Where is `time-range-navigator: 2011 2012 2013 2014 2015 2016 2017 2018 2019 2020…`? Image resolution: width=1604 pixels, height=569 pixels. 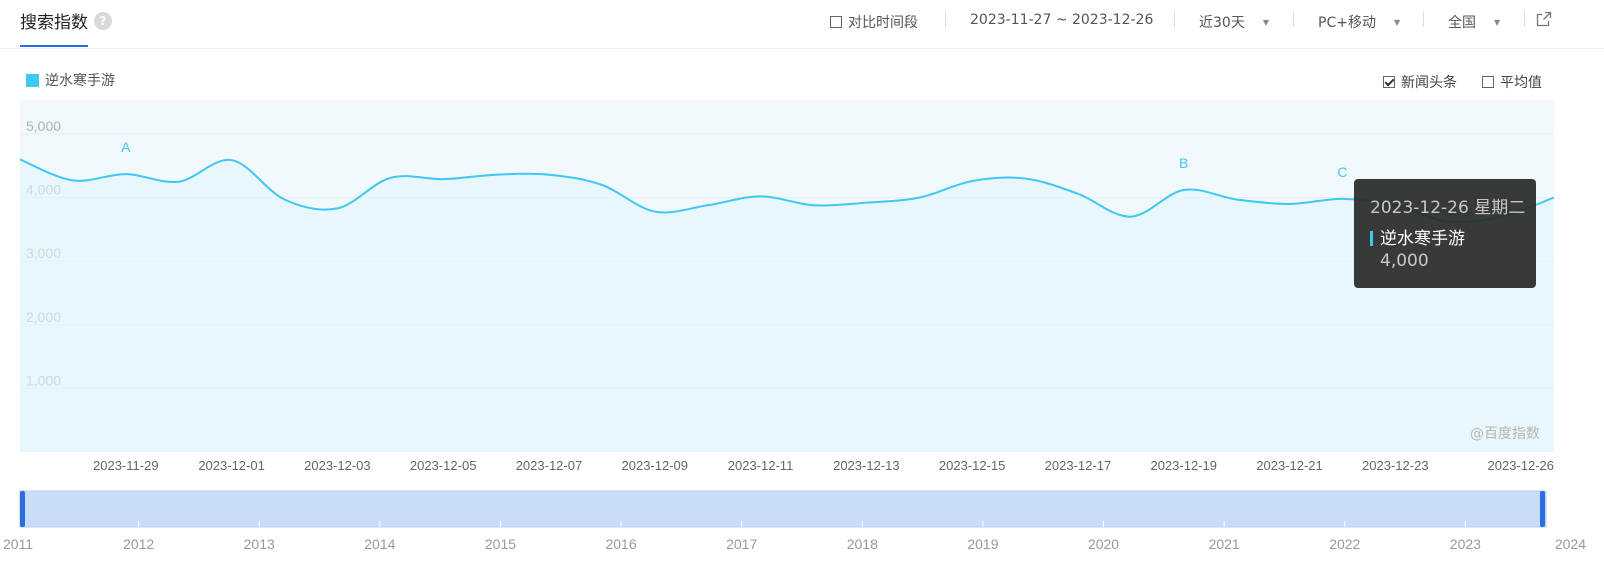 time-range-navigator: 2011 2012 2013 2014 2015 2016 2017 2018 2019 2020… is located at coordinates (802, 523).